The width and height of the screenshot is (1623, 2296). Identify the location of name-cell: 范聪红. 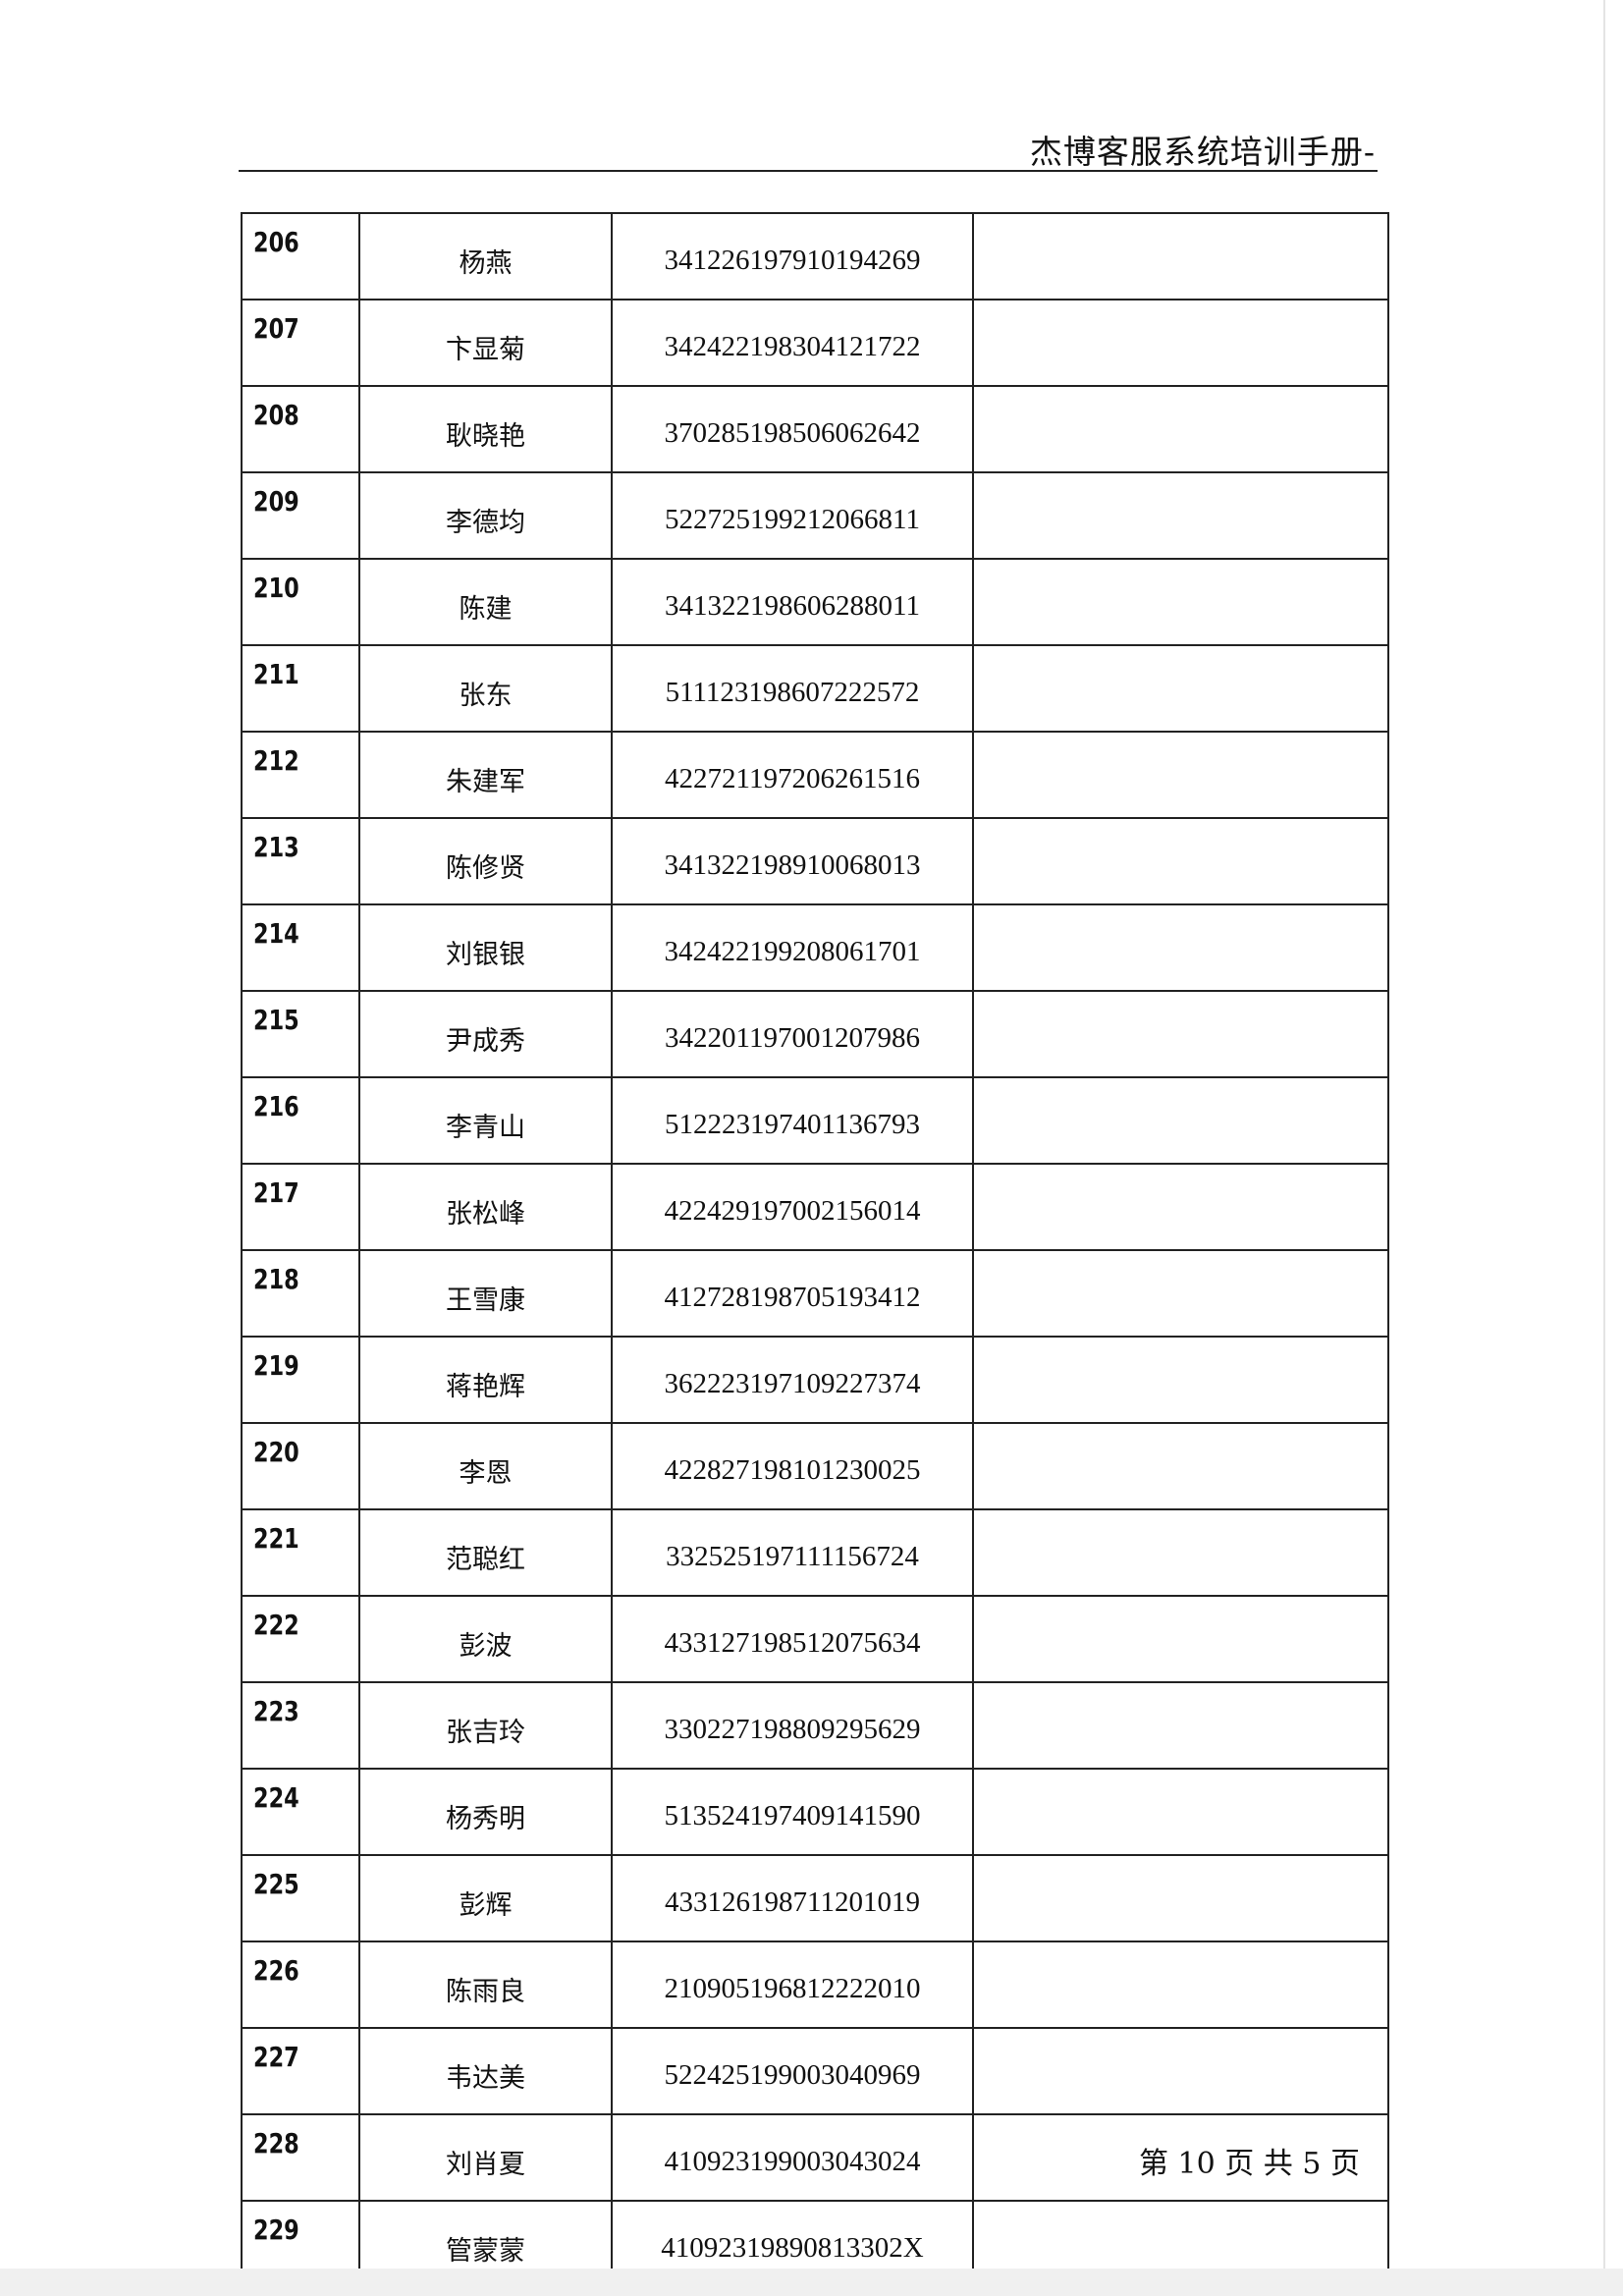
(485, 1552).